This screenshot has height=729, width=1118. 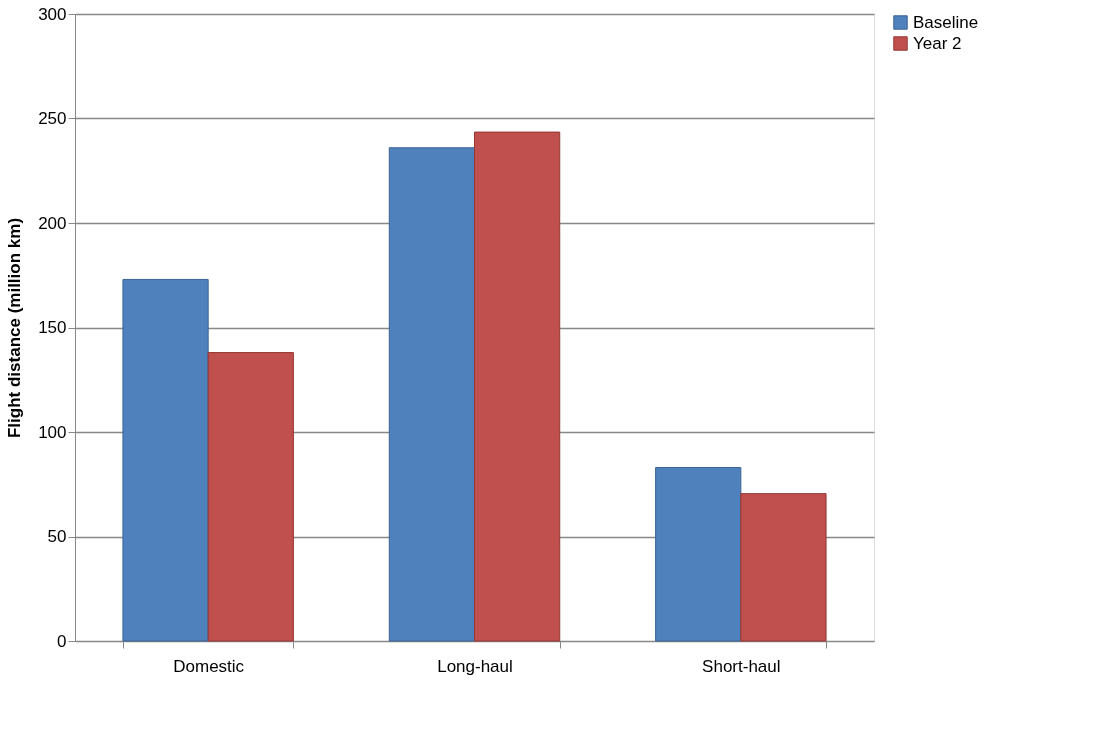 I want to click on x-tick-label: Short-haul, so click(x=741, y=666).